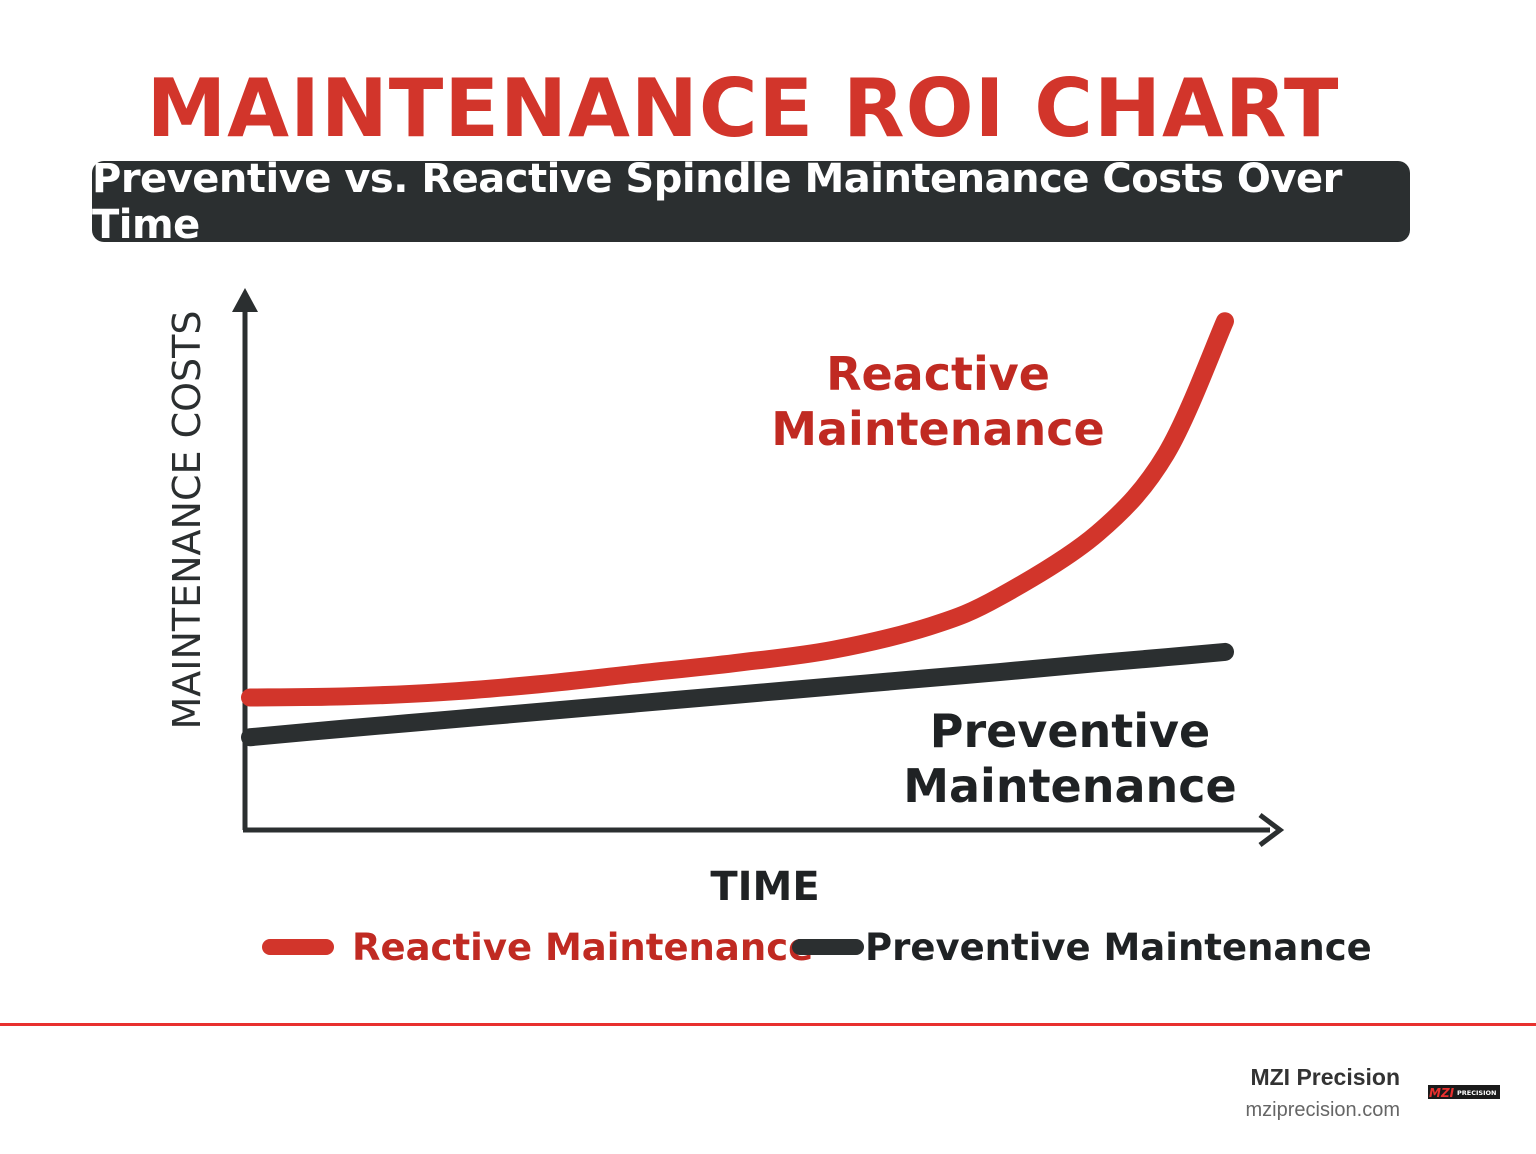  Describe the element at coordinates (743, 108) in the screenshot. I see `chart-title: MAINTENANCE ROI CHART` at that location.